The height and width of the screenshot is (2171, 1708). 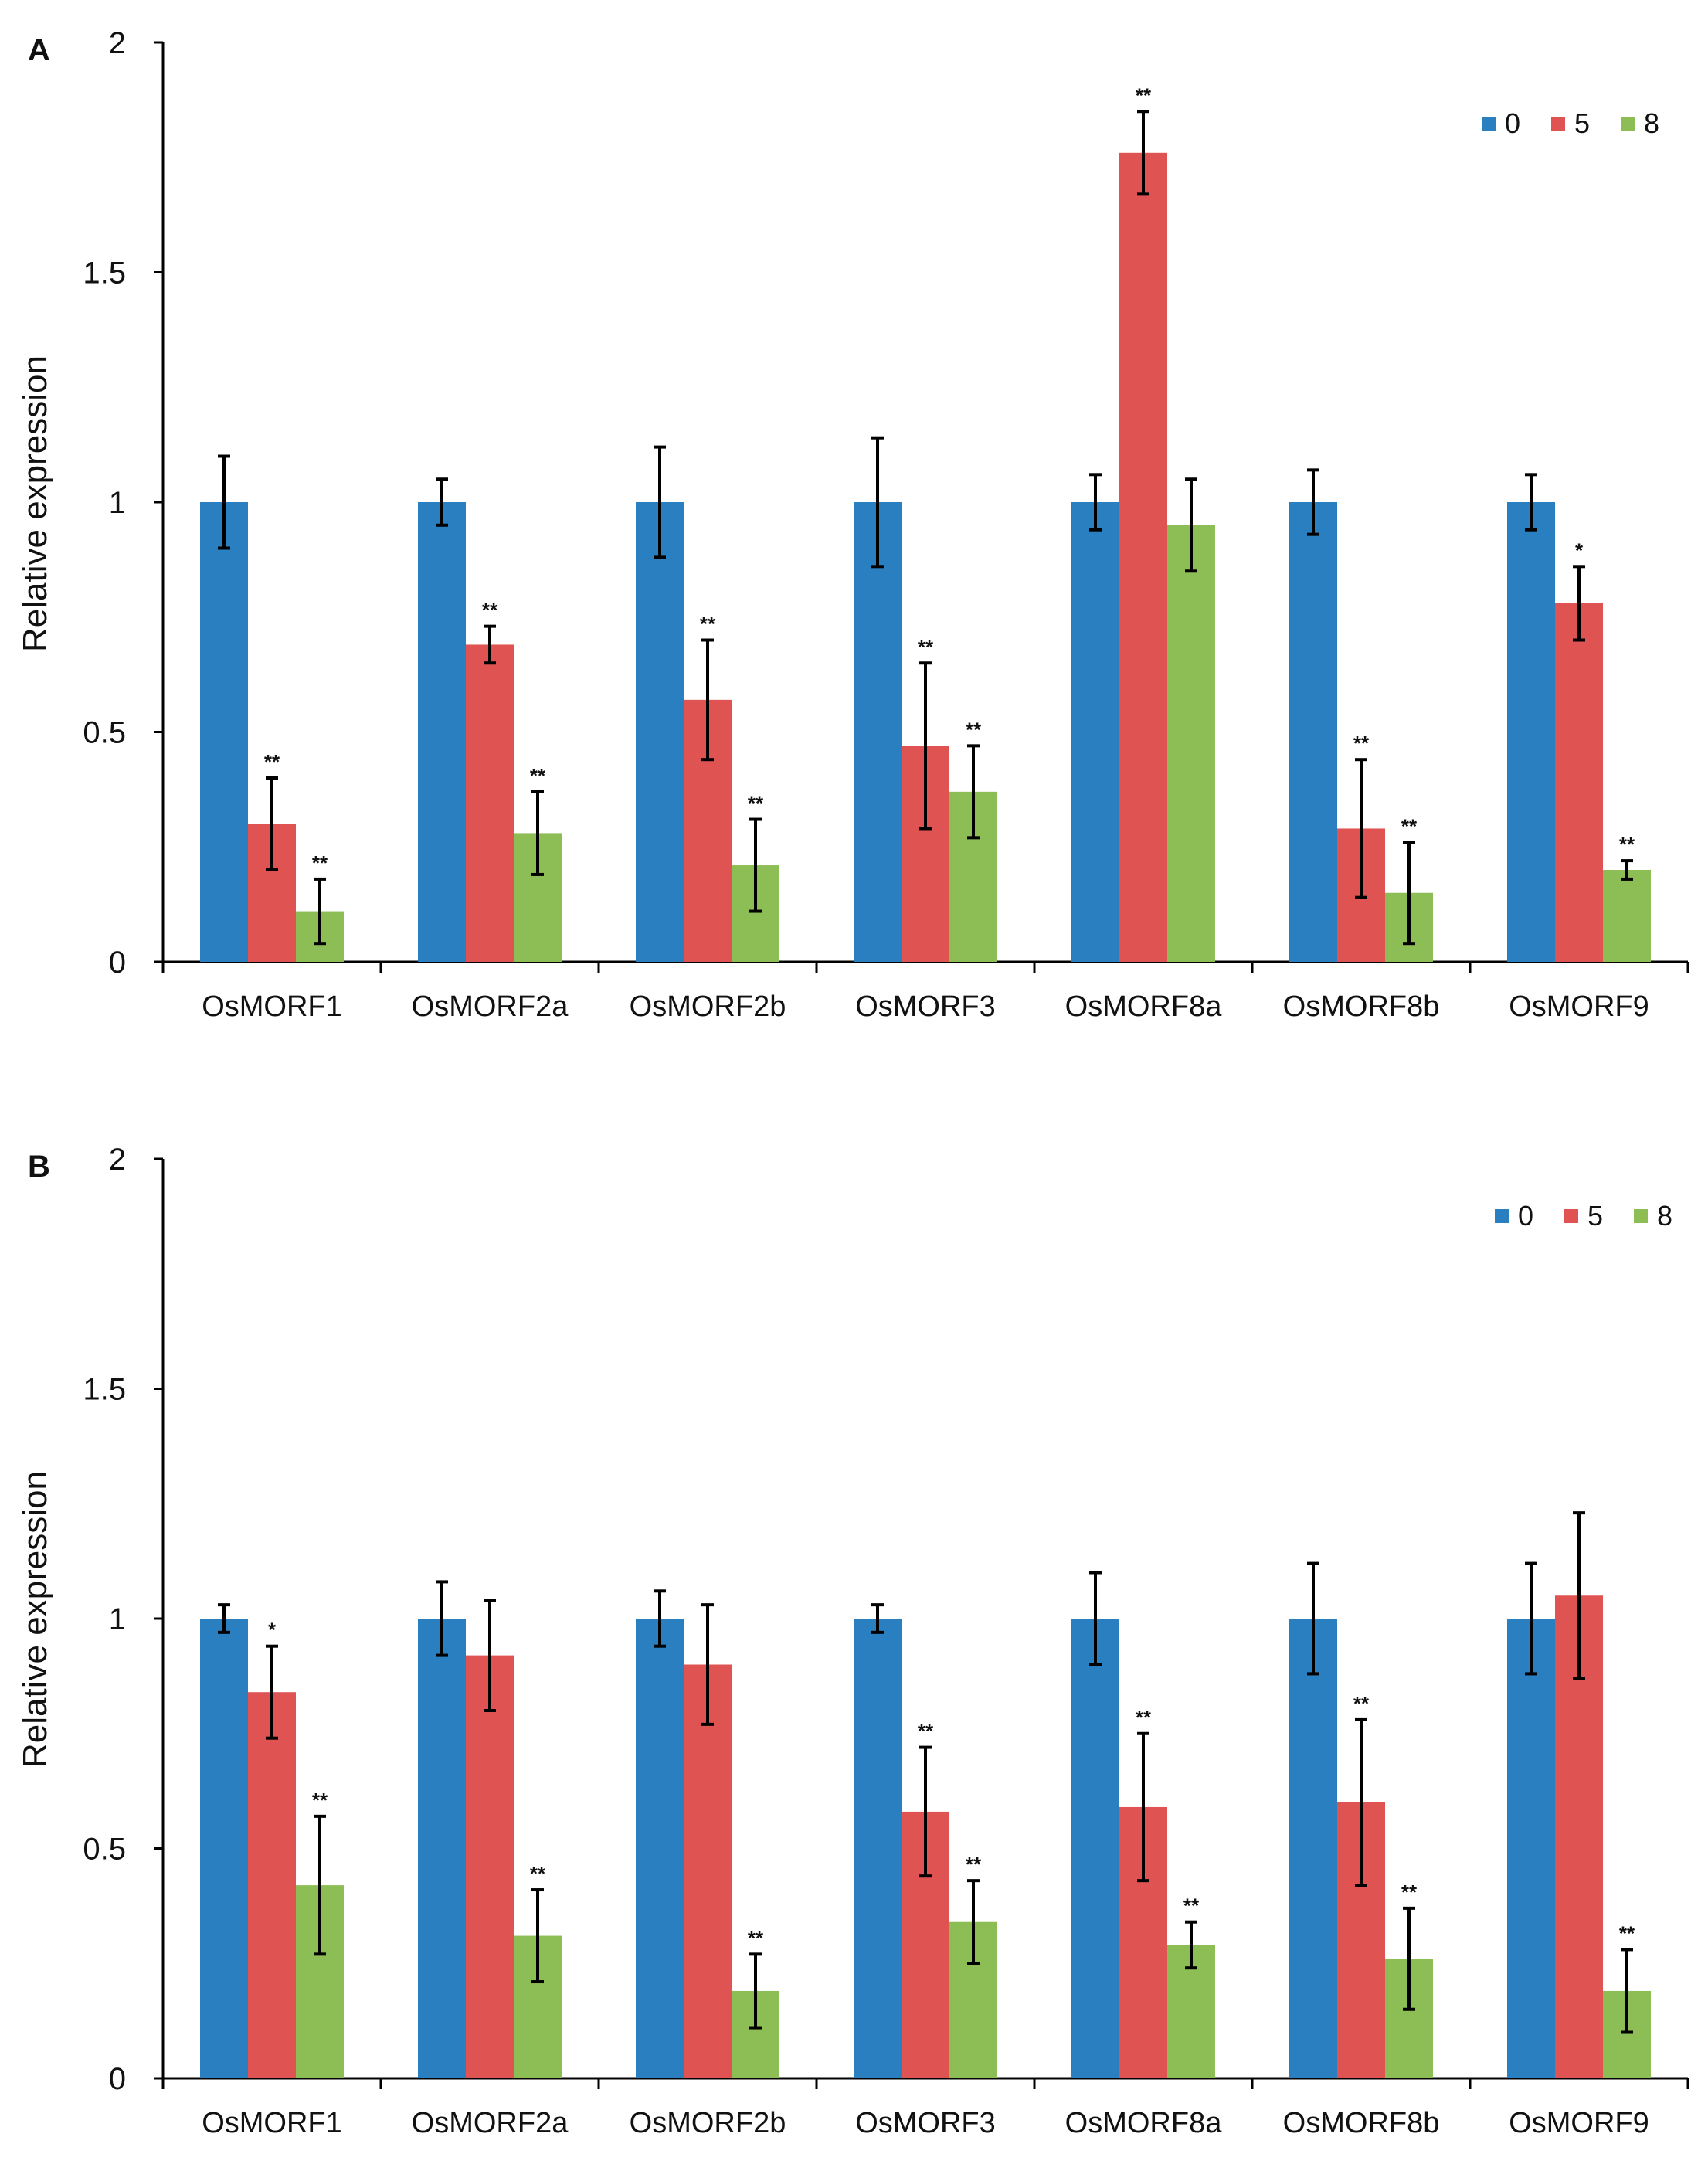 I want to click on y-axis-title-b: Relative expression, so click(x=35, y=1619).